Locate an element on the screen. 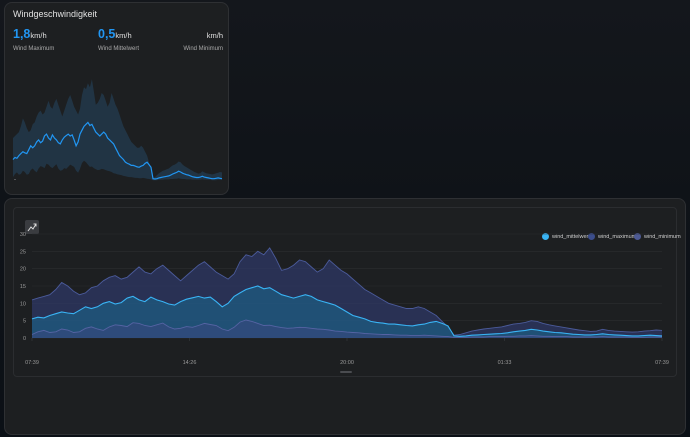 The width and height of the screenshot is (690, 437). legend-label: wind_minimum is located at coordinates (662, 236).